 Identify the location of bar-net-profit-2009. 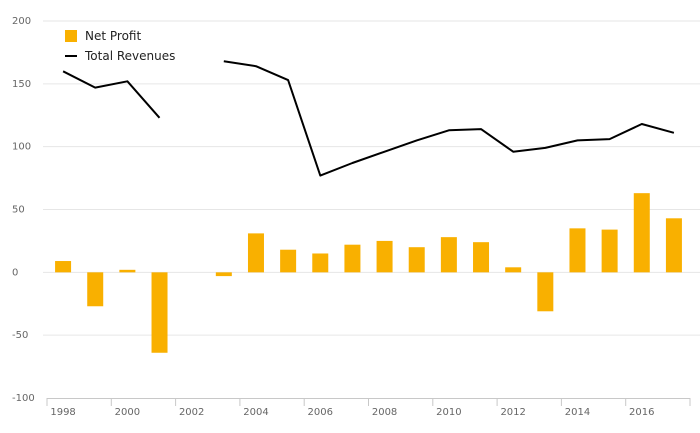
(416, 260).